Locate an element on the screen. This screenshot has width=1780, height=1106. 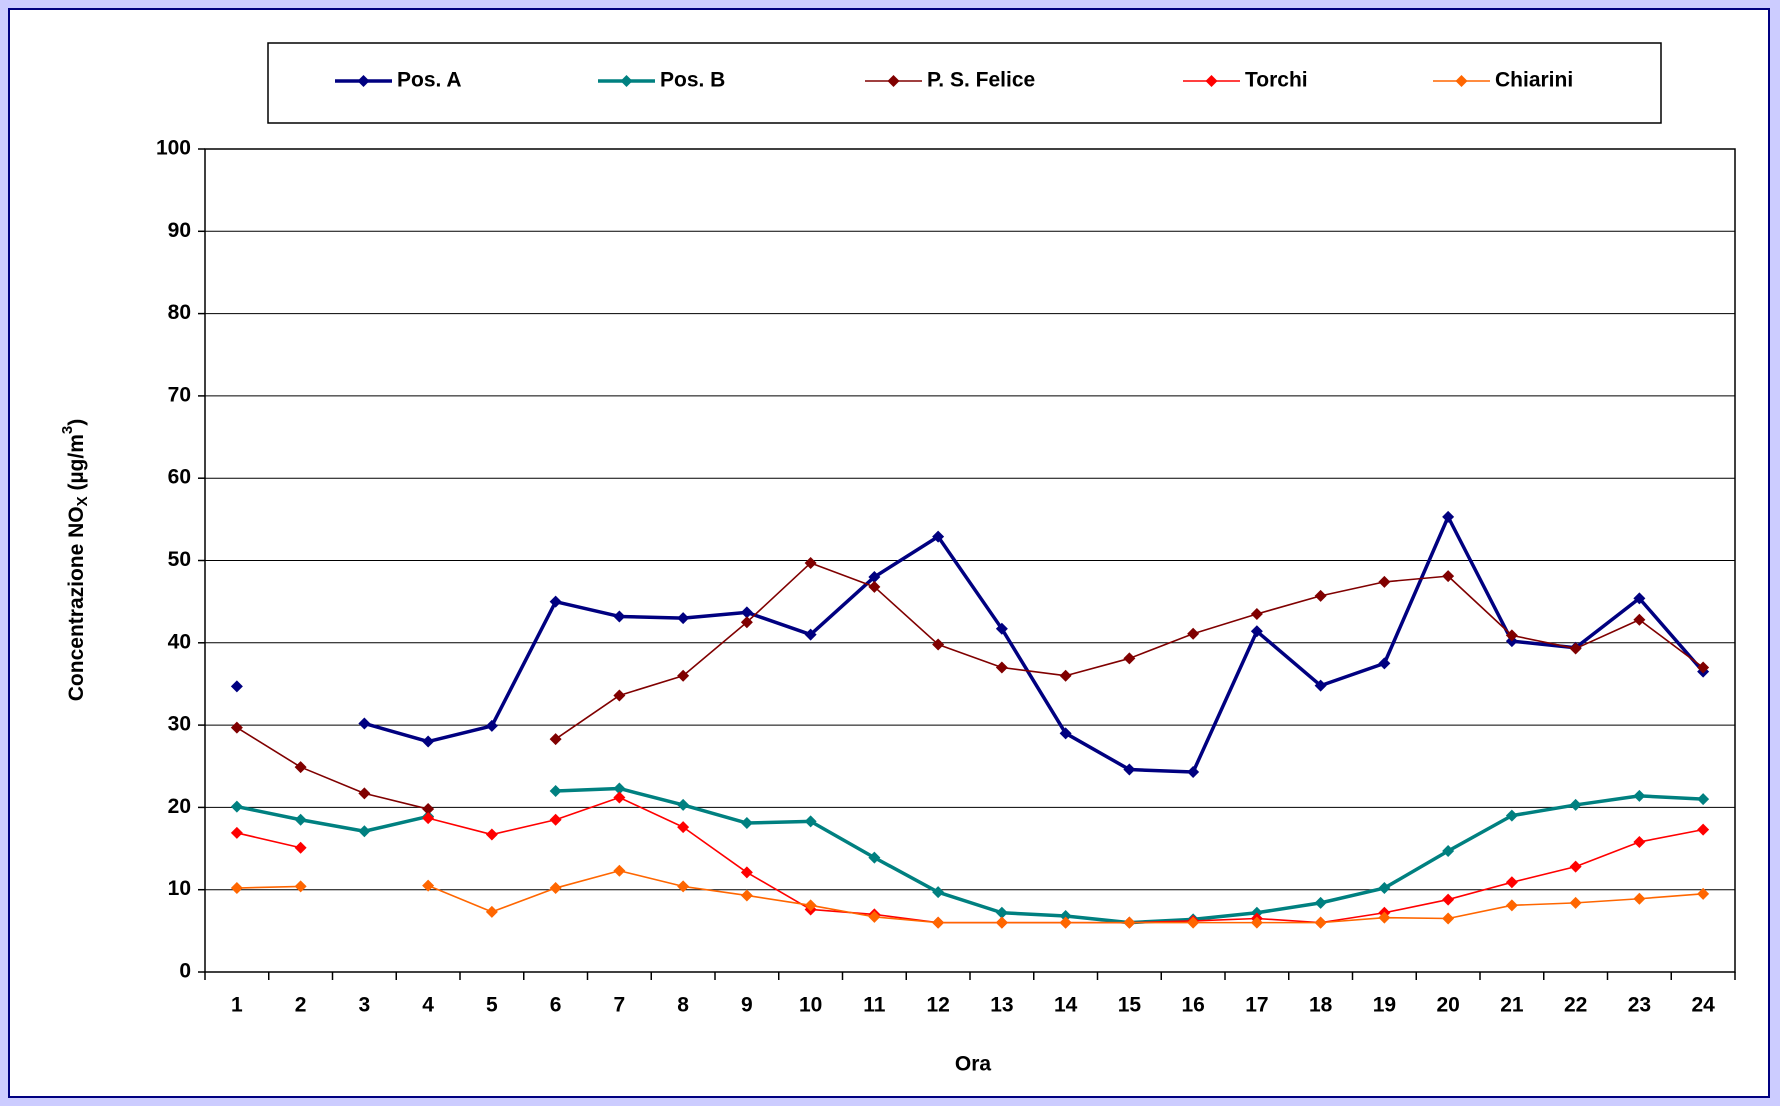
x-tick-label: 13 is located at coordinates (1001, 1005).